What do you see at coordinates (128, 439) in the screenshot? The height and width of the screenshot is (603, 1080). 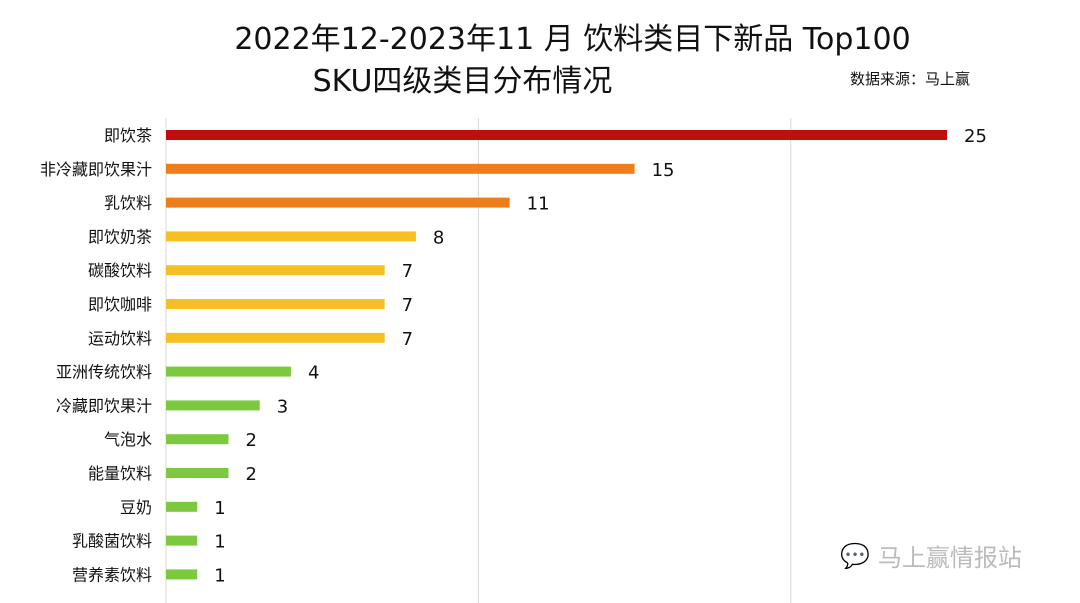 I see `category-label: 气泡水` at bounding box center [128, 439].